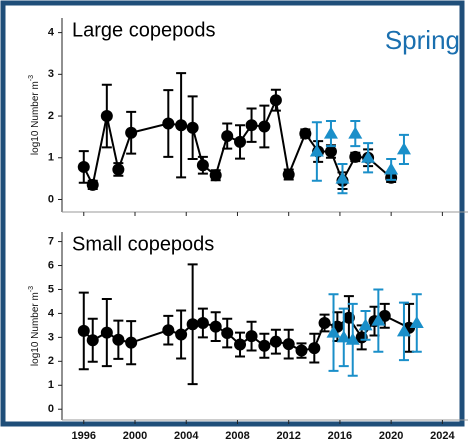  Describe the element at coordinates (51, 265) in the screenshot. I see `y-tick-label: 6` at that location.